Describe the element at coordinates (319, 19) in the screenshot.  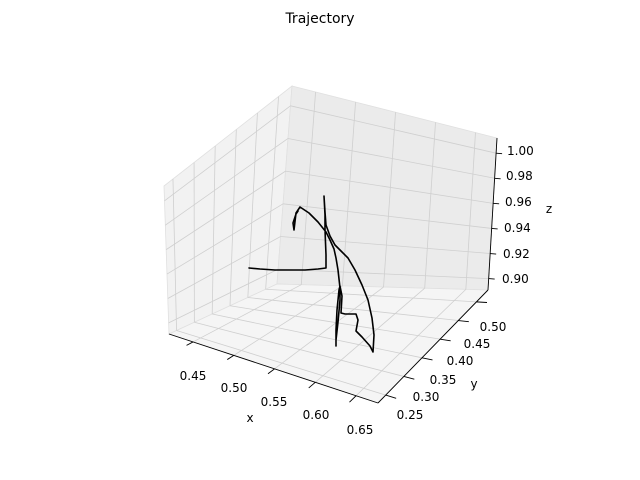
I see `chart-title: Trajectory` at that location.